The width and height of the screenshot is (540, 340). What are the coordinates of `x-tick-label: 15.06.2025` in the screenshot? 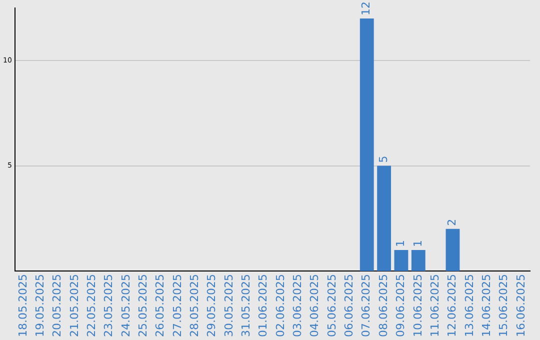 It's located at (503, 306).